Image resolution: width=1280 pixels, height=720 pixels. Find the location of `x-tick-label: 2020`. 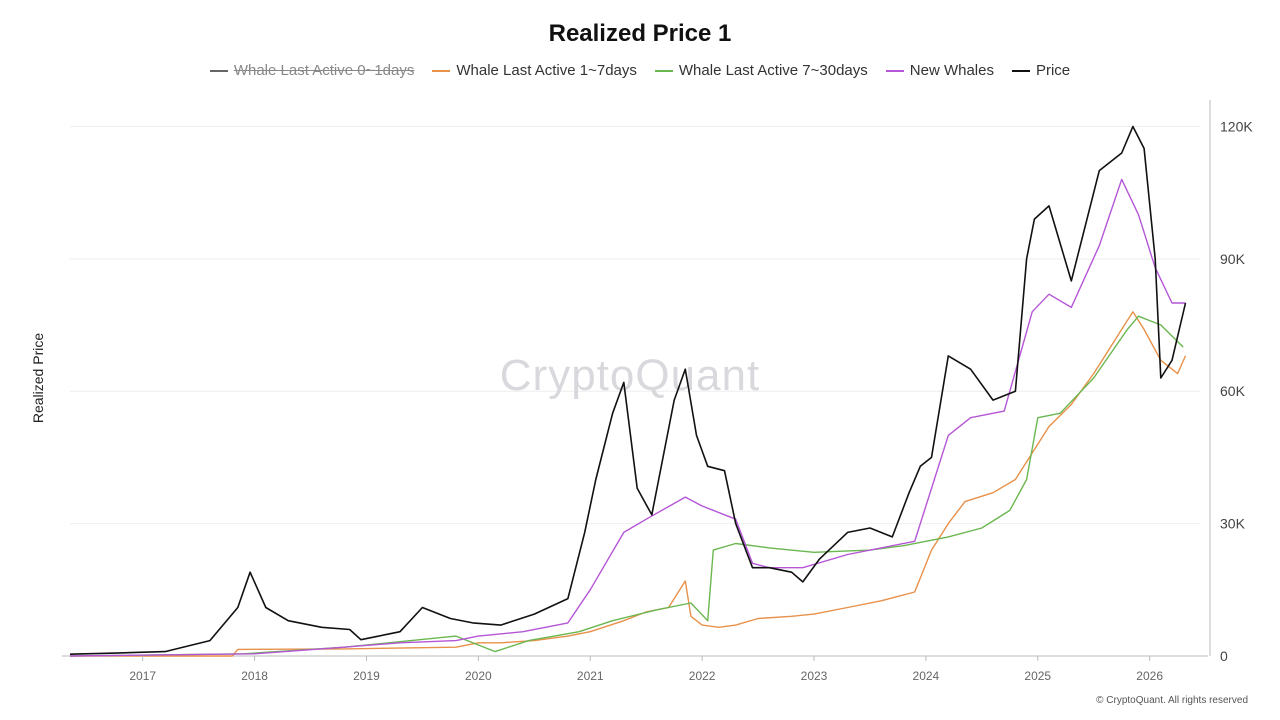

x-tick-label: 2020 is located at coordinates (478, 676).